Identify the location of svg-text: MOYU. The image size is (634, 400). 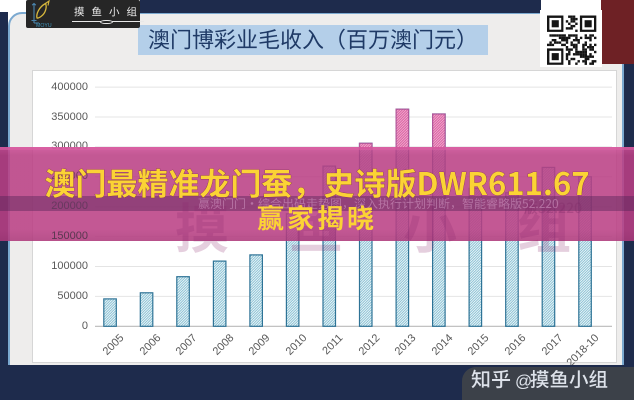
(44, 25).